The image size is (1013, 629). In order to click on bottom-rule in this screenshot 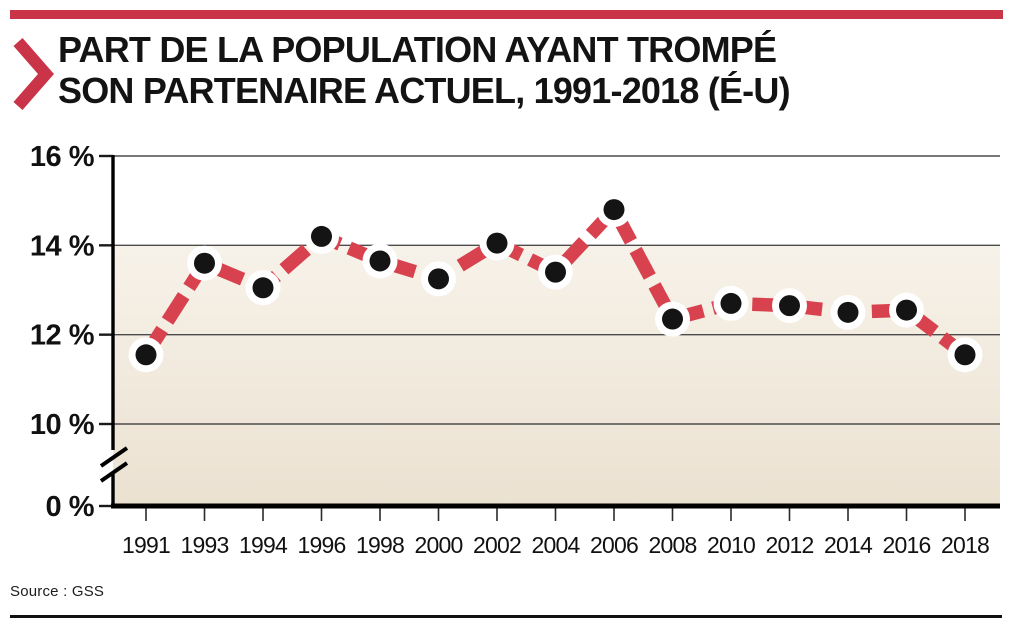, I will do `click(506, 616)`.